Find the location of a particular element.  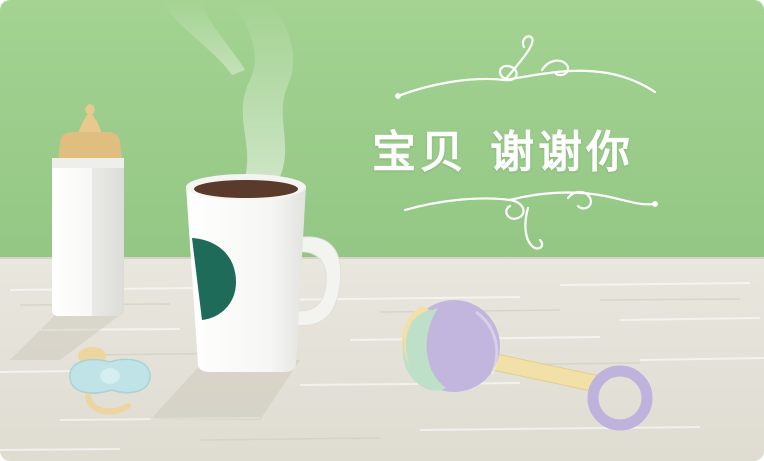

rattle is located at coordinates (527, 365).